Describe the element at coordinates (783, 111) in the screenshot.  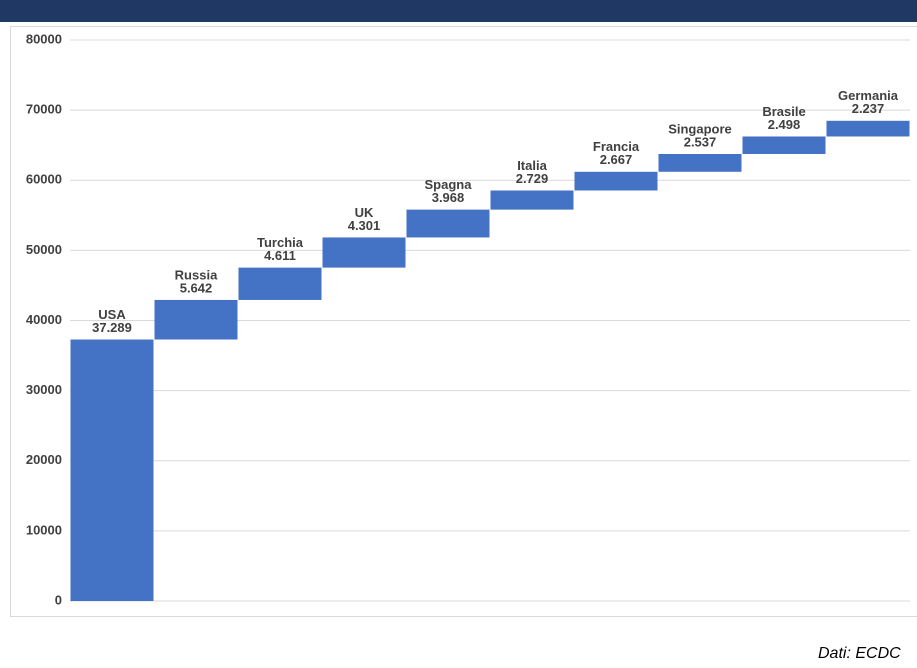
I see `category-label: Brasile` at that location.